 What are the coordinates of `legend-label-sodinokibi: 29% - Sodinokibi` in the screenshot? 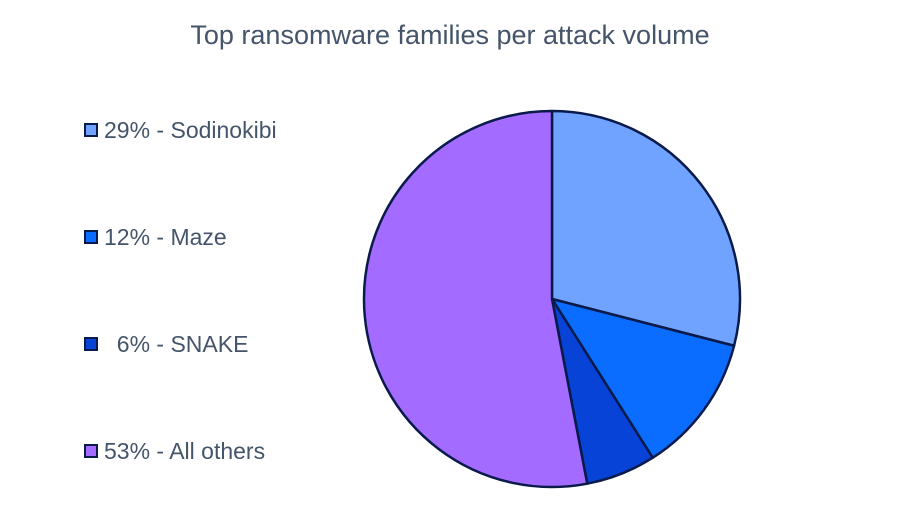 It's located at (190, 129).